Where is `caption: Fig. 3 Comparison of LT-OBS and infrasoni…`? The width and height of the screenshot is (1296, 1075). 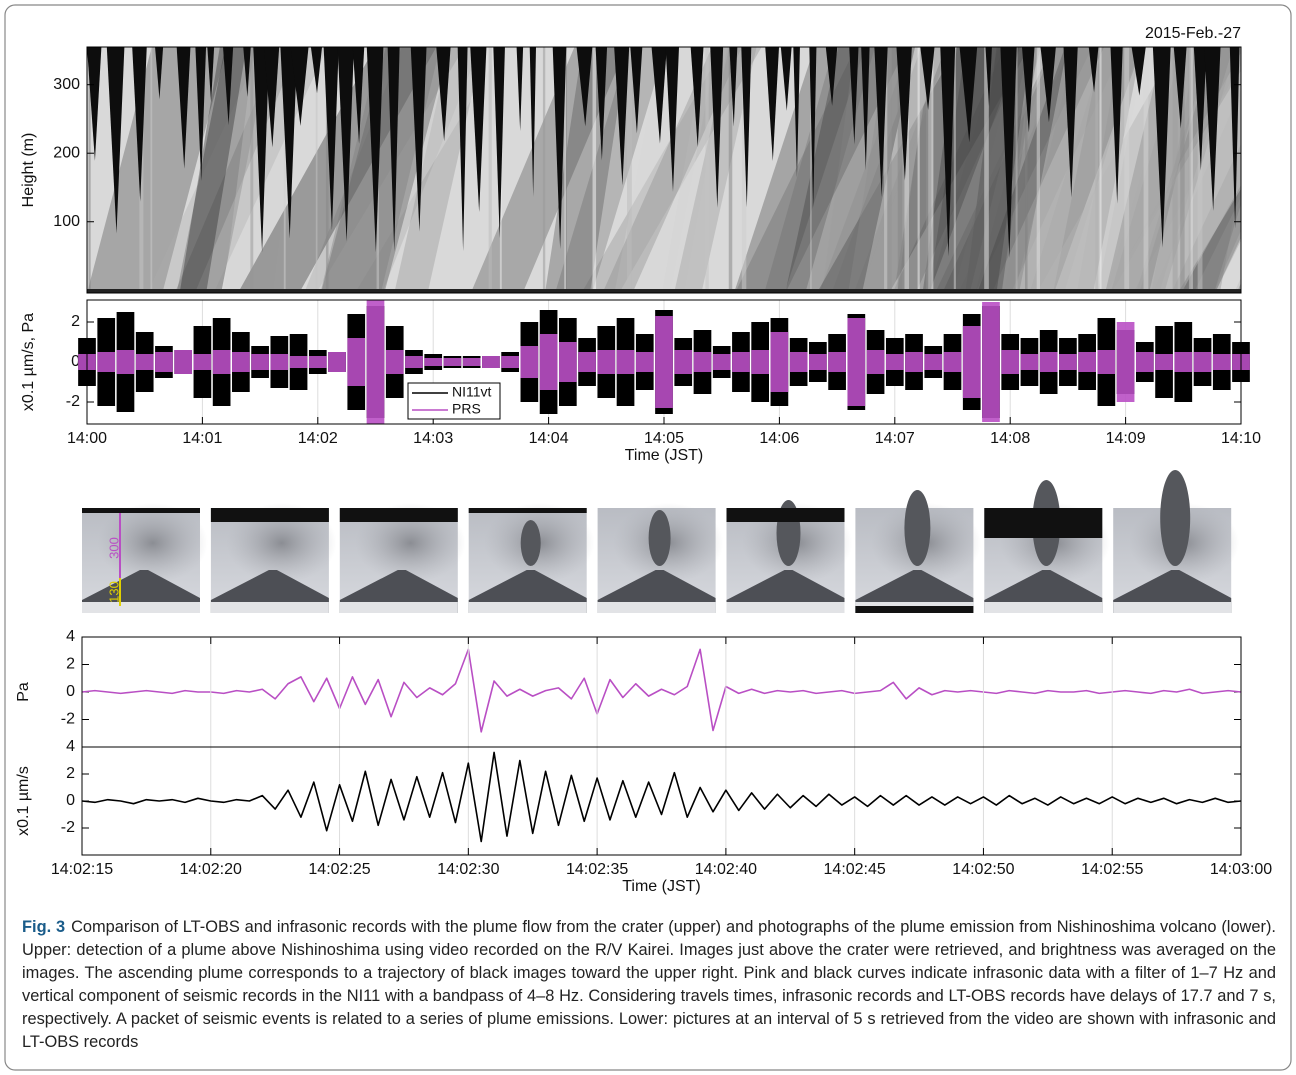 caption: Fig. 3 Comparison of LT-OBS and infrasoni… is located at coordinates (649, 985).